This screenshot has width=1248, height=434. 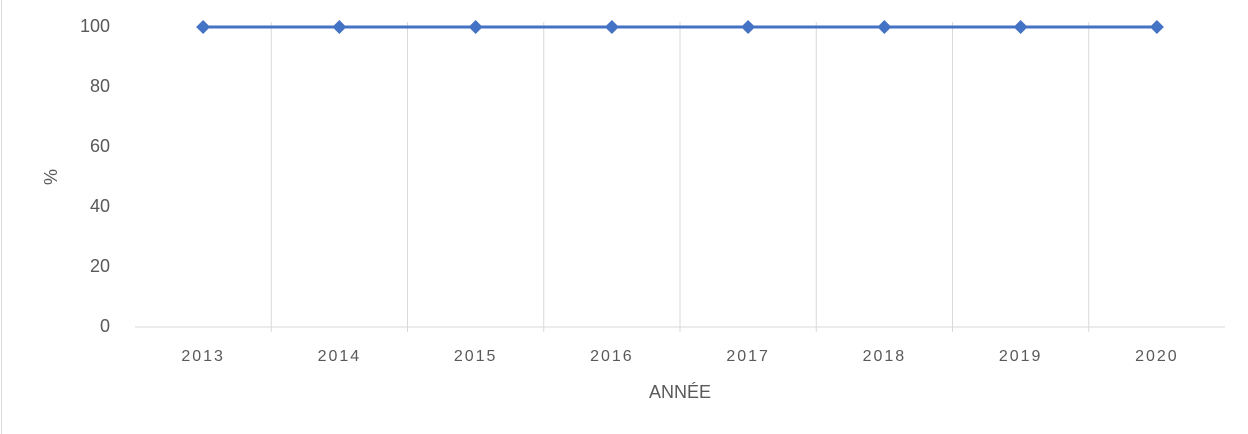 I want to click on x-tick-label: 2013, so click(x=203, y=356).